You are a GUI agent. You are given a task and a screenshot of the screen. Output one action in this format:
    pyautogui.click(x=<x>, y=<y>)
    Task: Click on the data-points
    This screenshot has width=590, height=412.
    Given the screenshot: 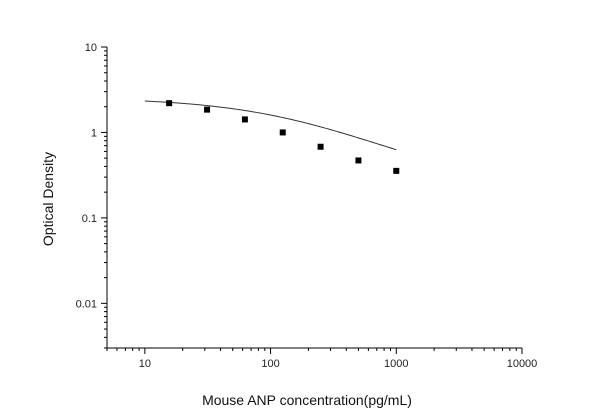 What is the action you would take?
    pyautogui.click(x=283, y=137)
    